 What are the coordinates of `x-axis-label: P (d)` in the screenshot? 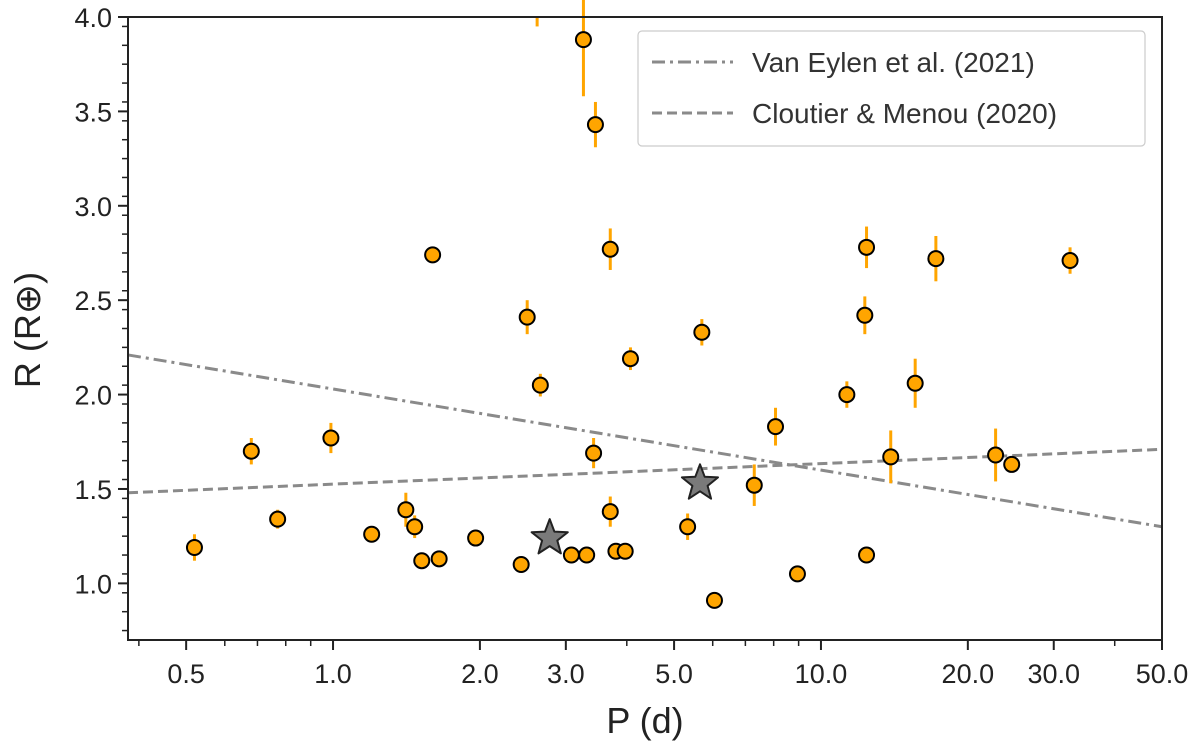 It's located at (644, 720).